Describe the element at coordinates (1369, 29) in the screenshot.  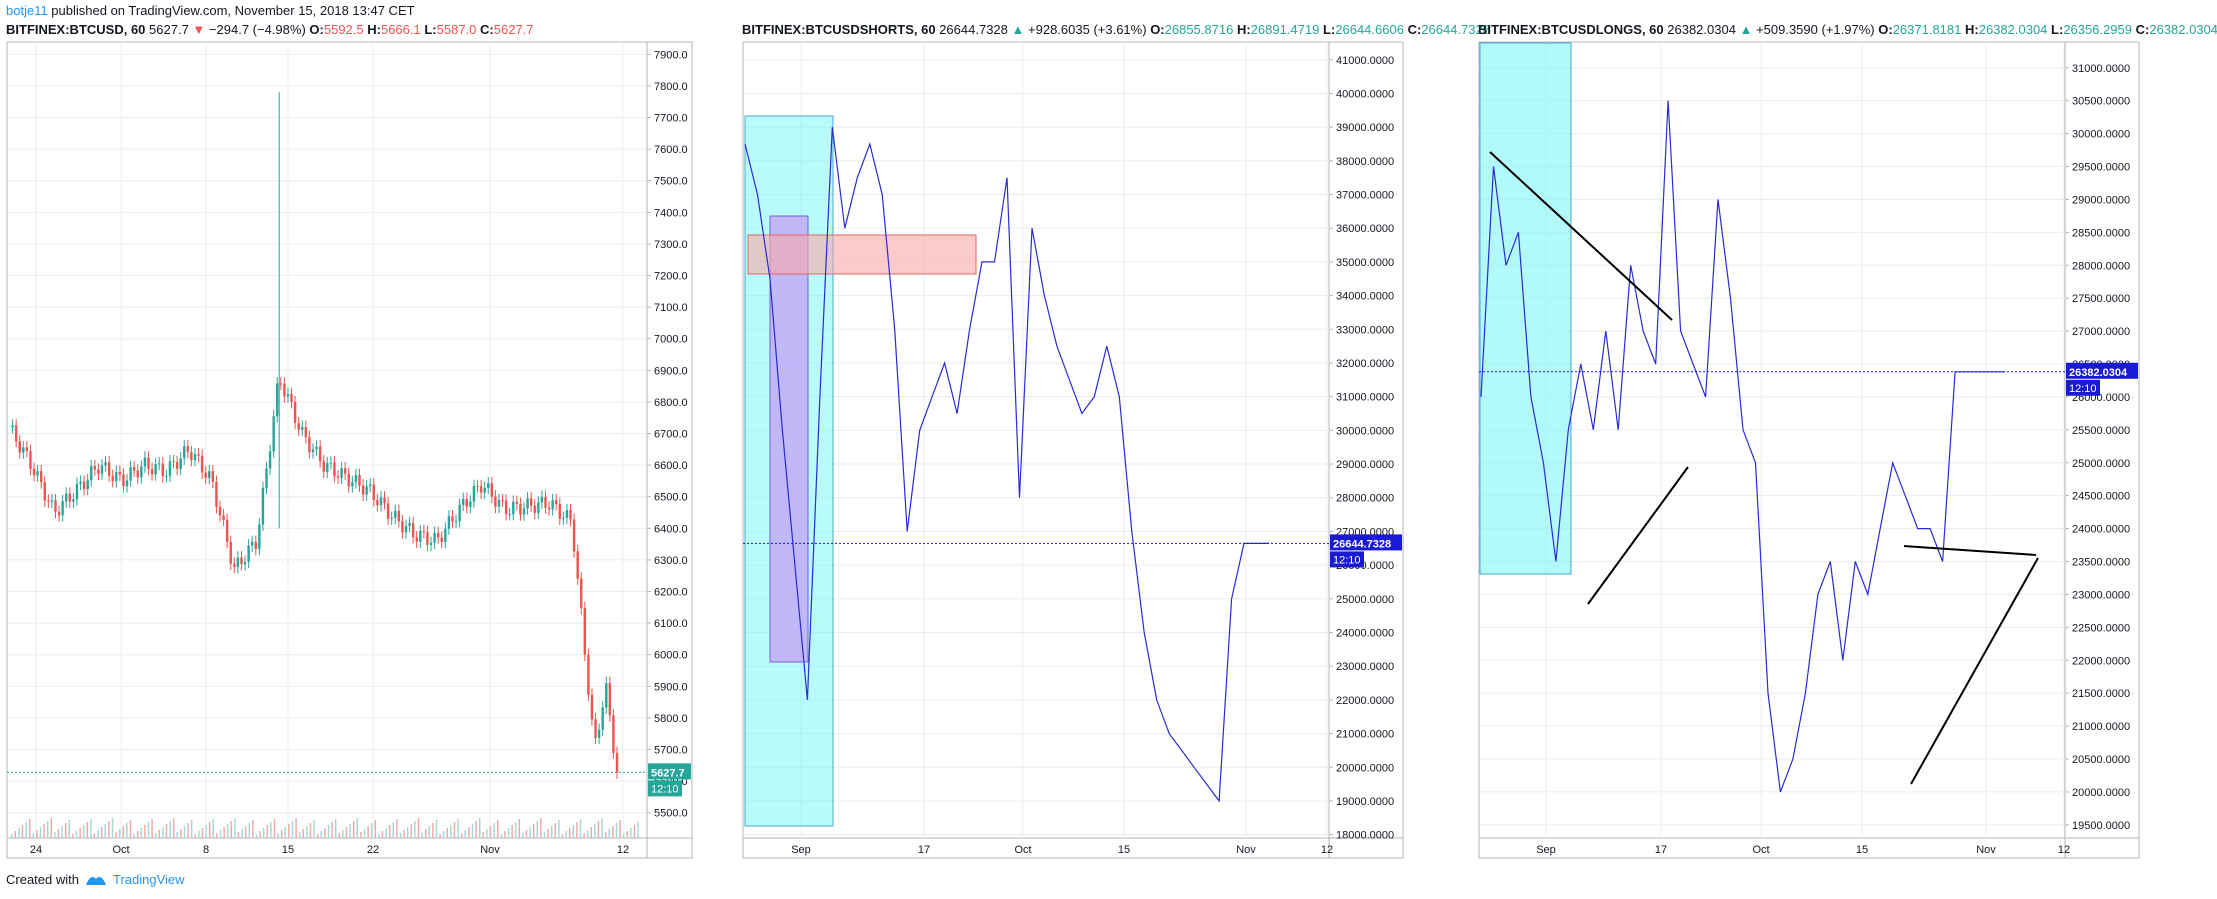
I see `panel-2-low: 26644.6606` at that location.